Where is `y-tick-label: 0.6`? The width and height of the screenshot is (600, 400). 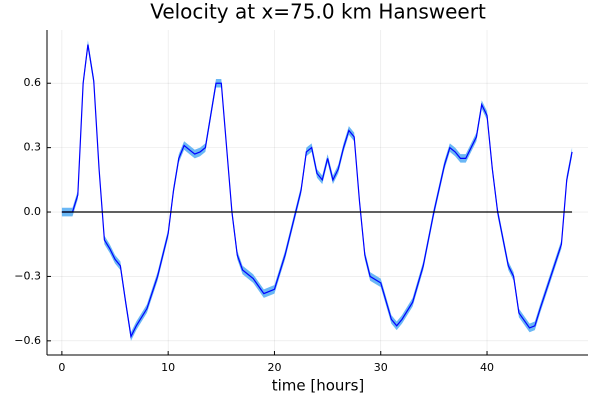 y-tick-label: 0.6 is located at coordinates (33, 82).